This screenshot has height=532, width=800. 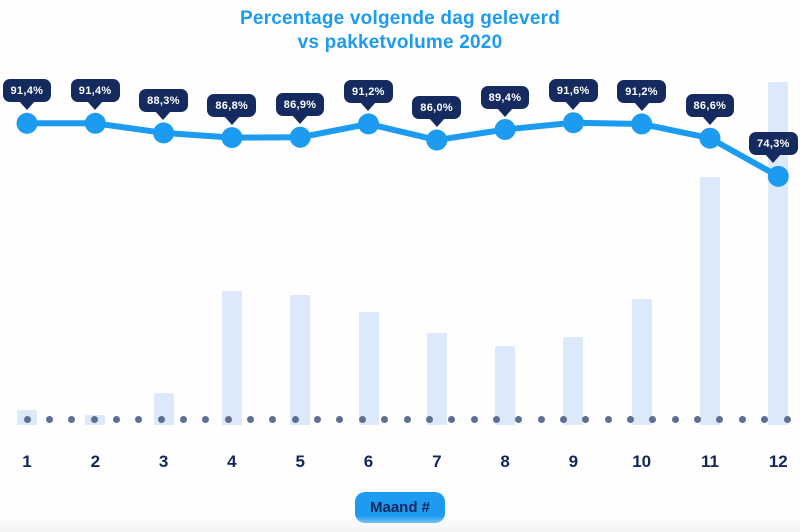 What do you see at coordinates (368, 461) in the screenshot?
I see `x-axis-label: 6` at bounding box center [368, 461].